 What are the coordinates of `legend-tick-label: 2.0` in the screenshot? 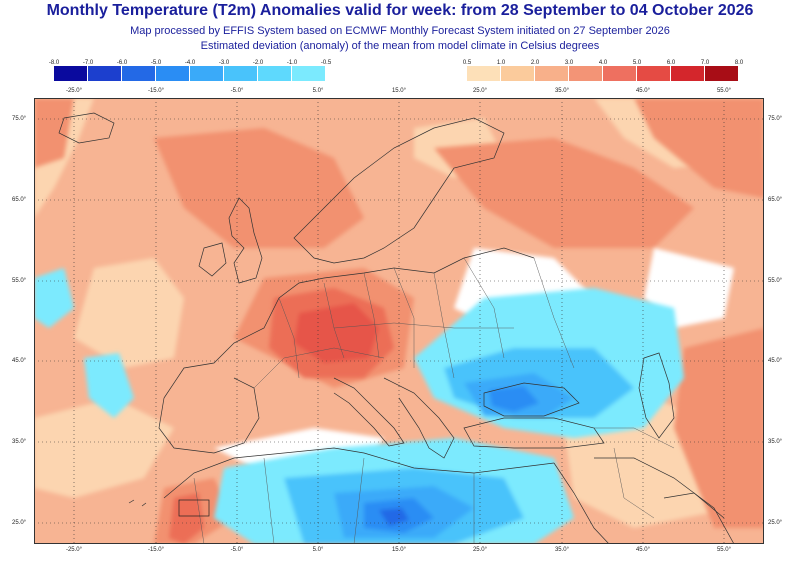 It's located at (535, 63).